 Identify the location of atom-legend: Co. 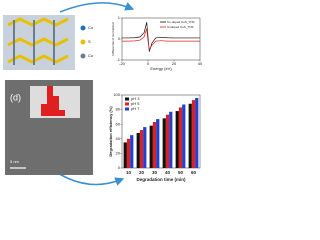
(91, 27).